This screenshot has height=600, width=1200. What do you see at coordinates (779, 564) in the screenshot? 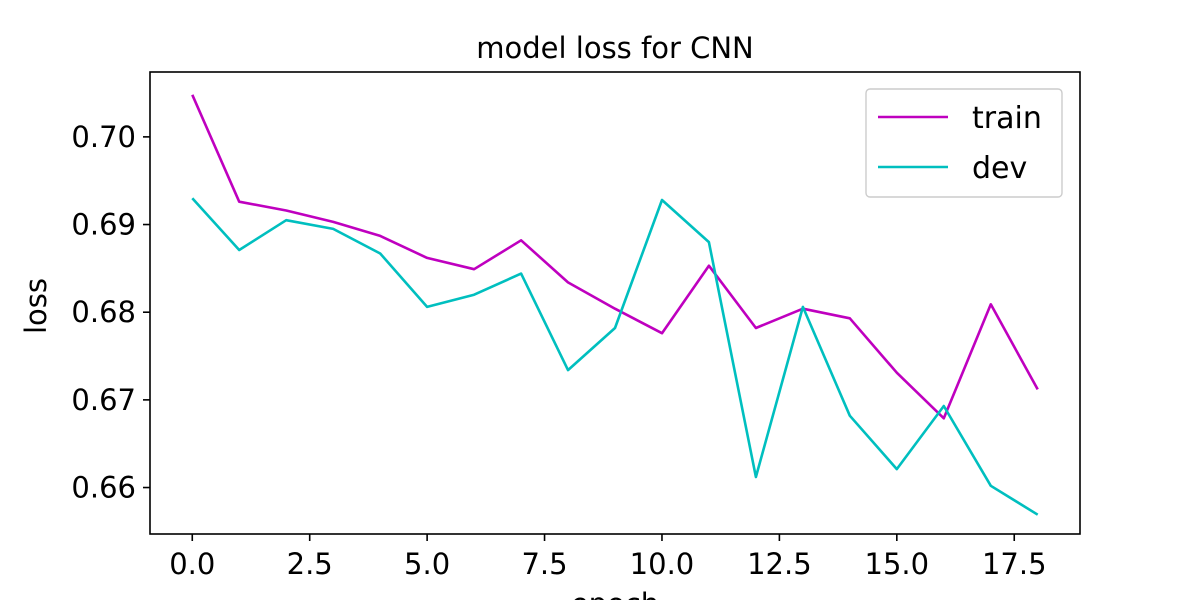
I see `x-tick-label: 12.5` at bounding box center [779, 564].